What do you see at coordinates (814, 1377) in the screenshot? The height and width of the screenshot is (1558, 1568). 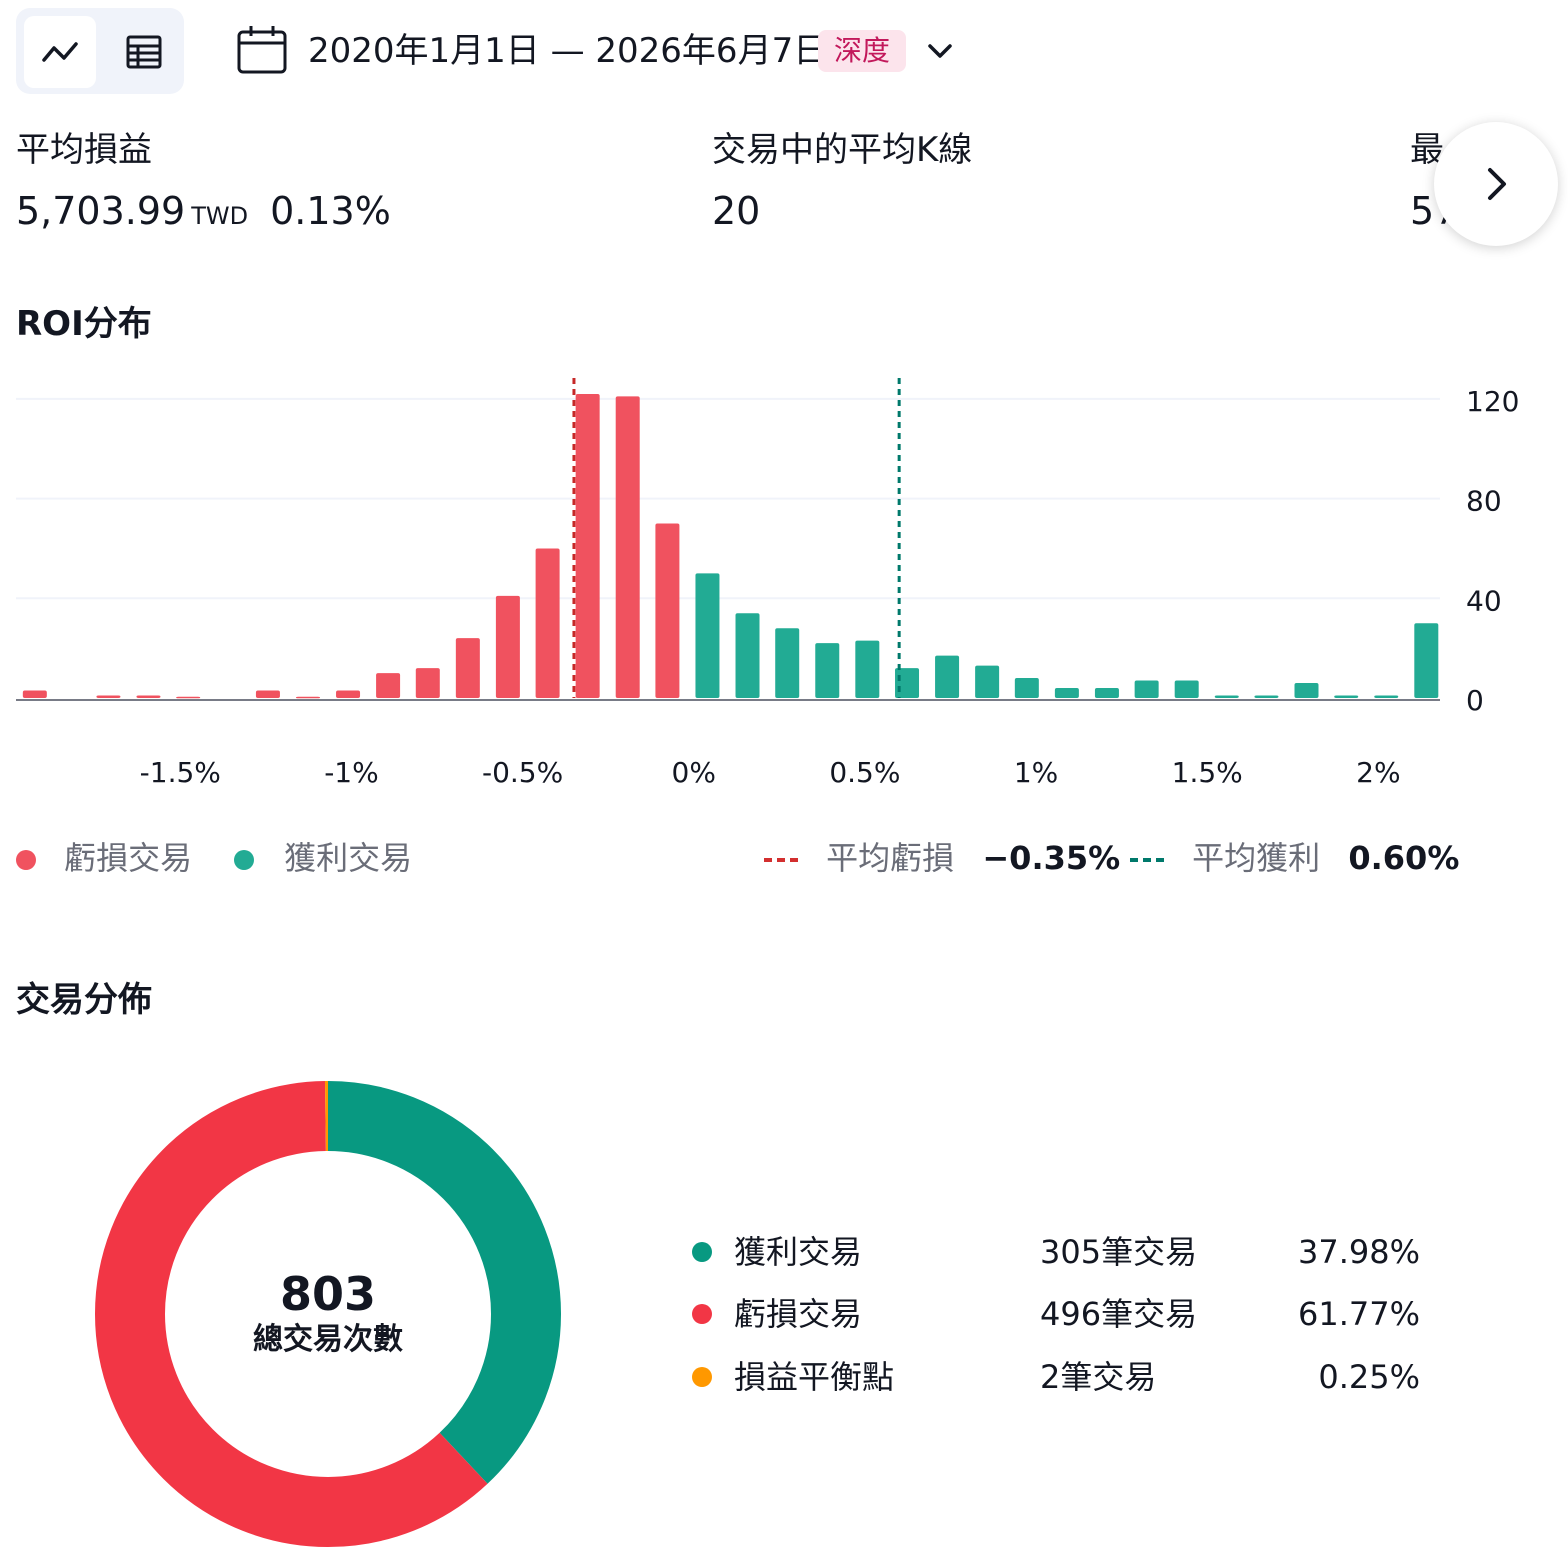 I see `dist-row-name: 損益平衡點` at bounding box center [814, 1377].